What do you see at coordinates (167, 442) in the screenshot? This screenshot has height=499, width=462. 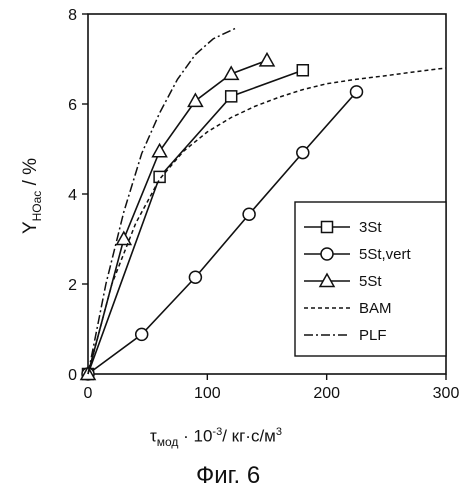 I see `x-axis-label-sub: мод` at bounding box center [167, 442].